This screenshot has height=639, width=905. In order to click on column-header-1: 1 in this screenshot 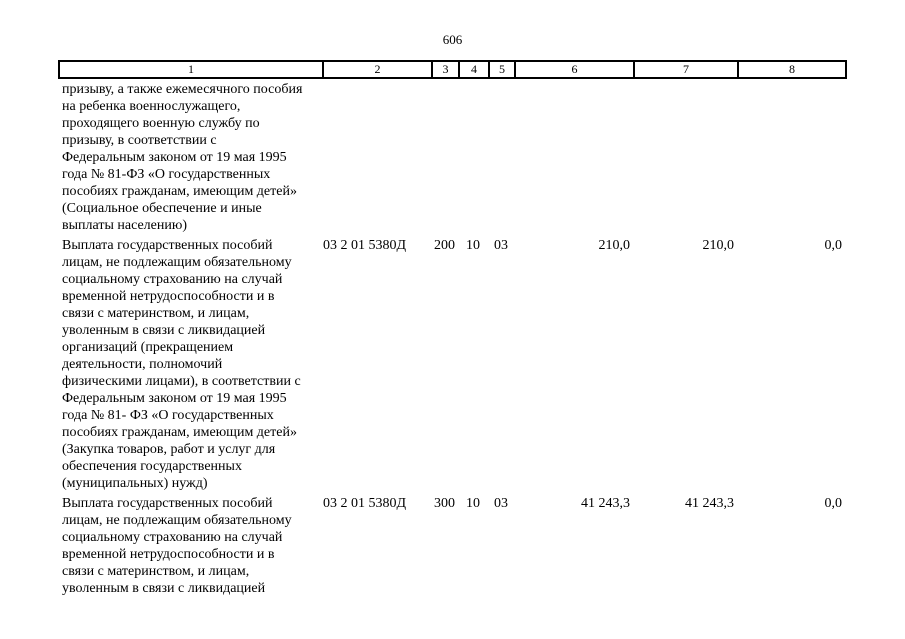, I will do `click(191, 69)`.